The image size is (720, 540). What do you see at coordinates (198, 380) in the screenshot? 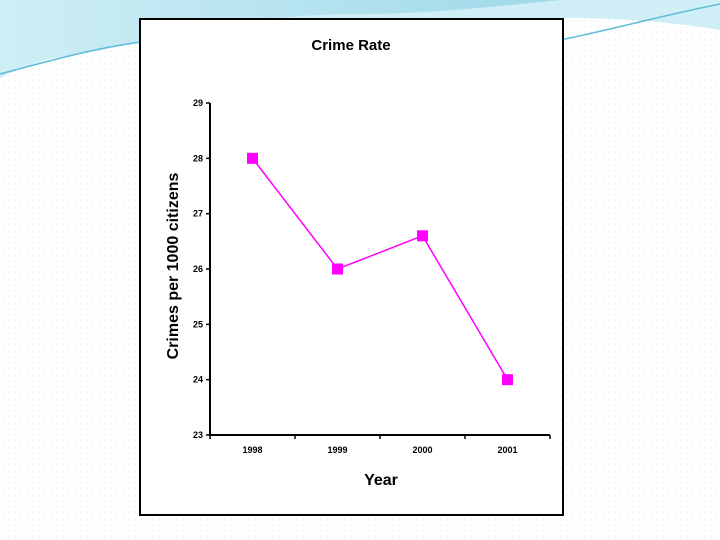
I see `y-tick-label: 24` at bounding box center [198, 380].